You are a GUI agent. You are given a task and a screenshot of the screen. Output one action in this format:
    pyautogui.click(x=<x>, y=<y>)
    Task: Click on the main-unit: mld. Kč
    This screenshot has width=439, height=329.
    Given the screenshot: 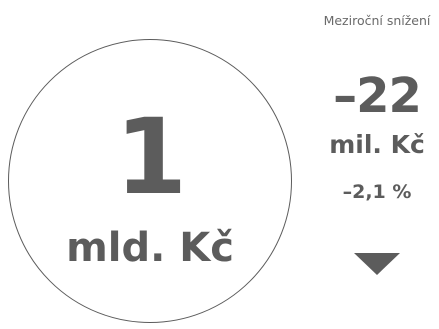 What is the action you would take?
    pyautogui.click(x=150, y=248)
    